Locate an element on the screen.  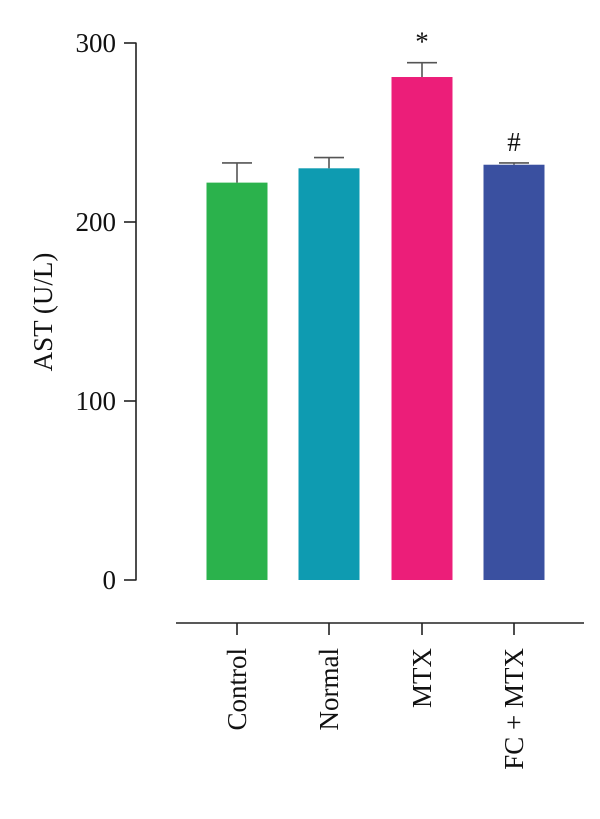
x-category-label: Control is located at coordinates (237, 689).